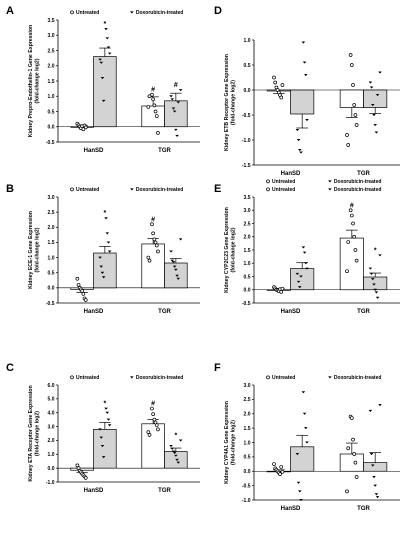 The image size is (408, 550). Describe the element at coordinates (10, 11) in the screenshot. I see `panel-letter: A` at that location.